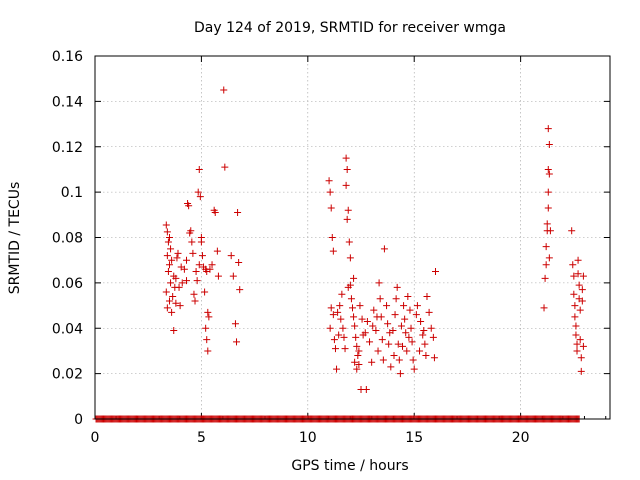 The width and height of the screenshot is (640, 480). What do you see at coordinates (67, 148) in the screenshot?
I see `y-tick-label: 0.12` at bounding box center [67, 148].